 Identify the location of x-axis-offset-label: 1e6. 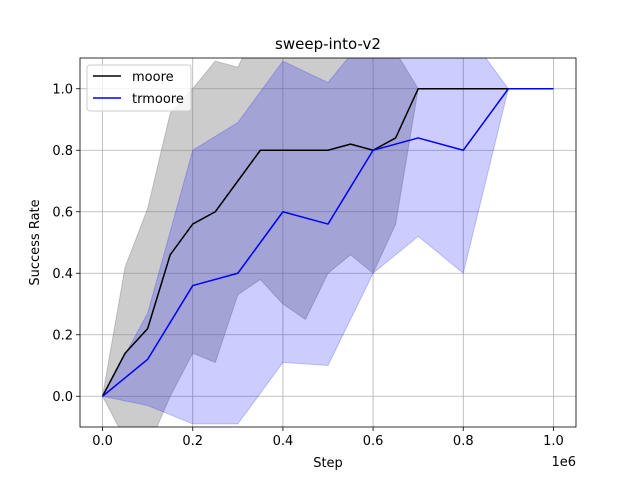
(563, 462).